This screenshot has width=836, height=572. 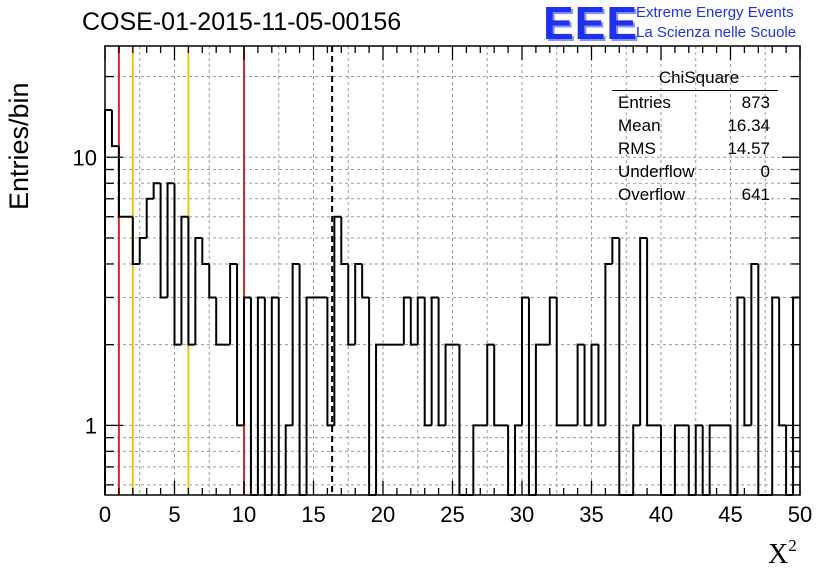 I want to click on x-tick-label: 25, so click(x=452, y=514).